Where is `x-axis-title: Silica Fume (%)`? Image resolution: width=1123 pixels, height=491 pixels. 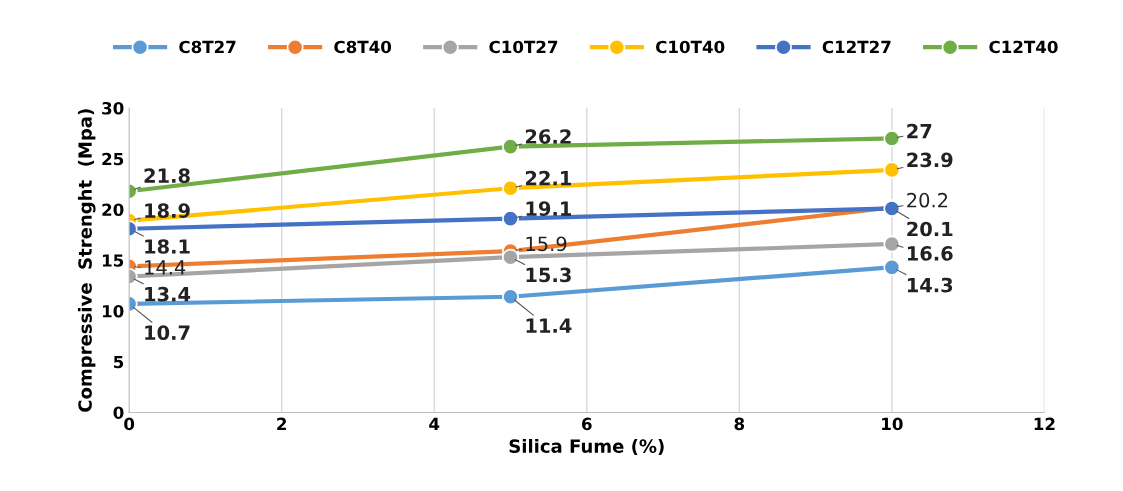
x-axis-title: Silica Fume (%) is located at coordinates (586, 447).